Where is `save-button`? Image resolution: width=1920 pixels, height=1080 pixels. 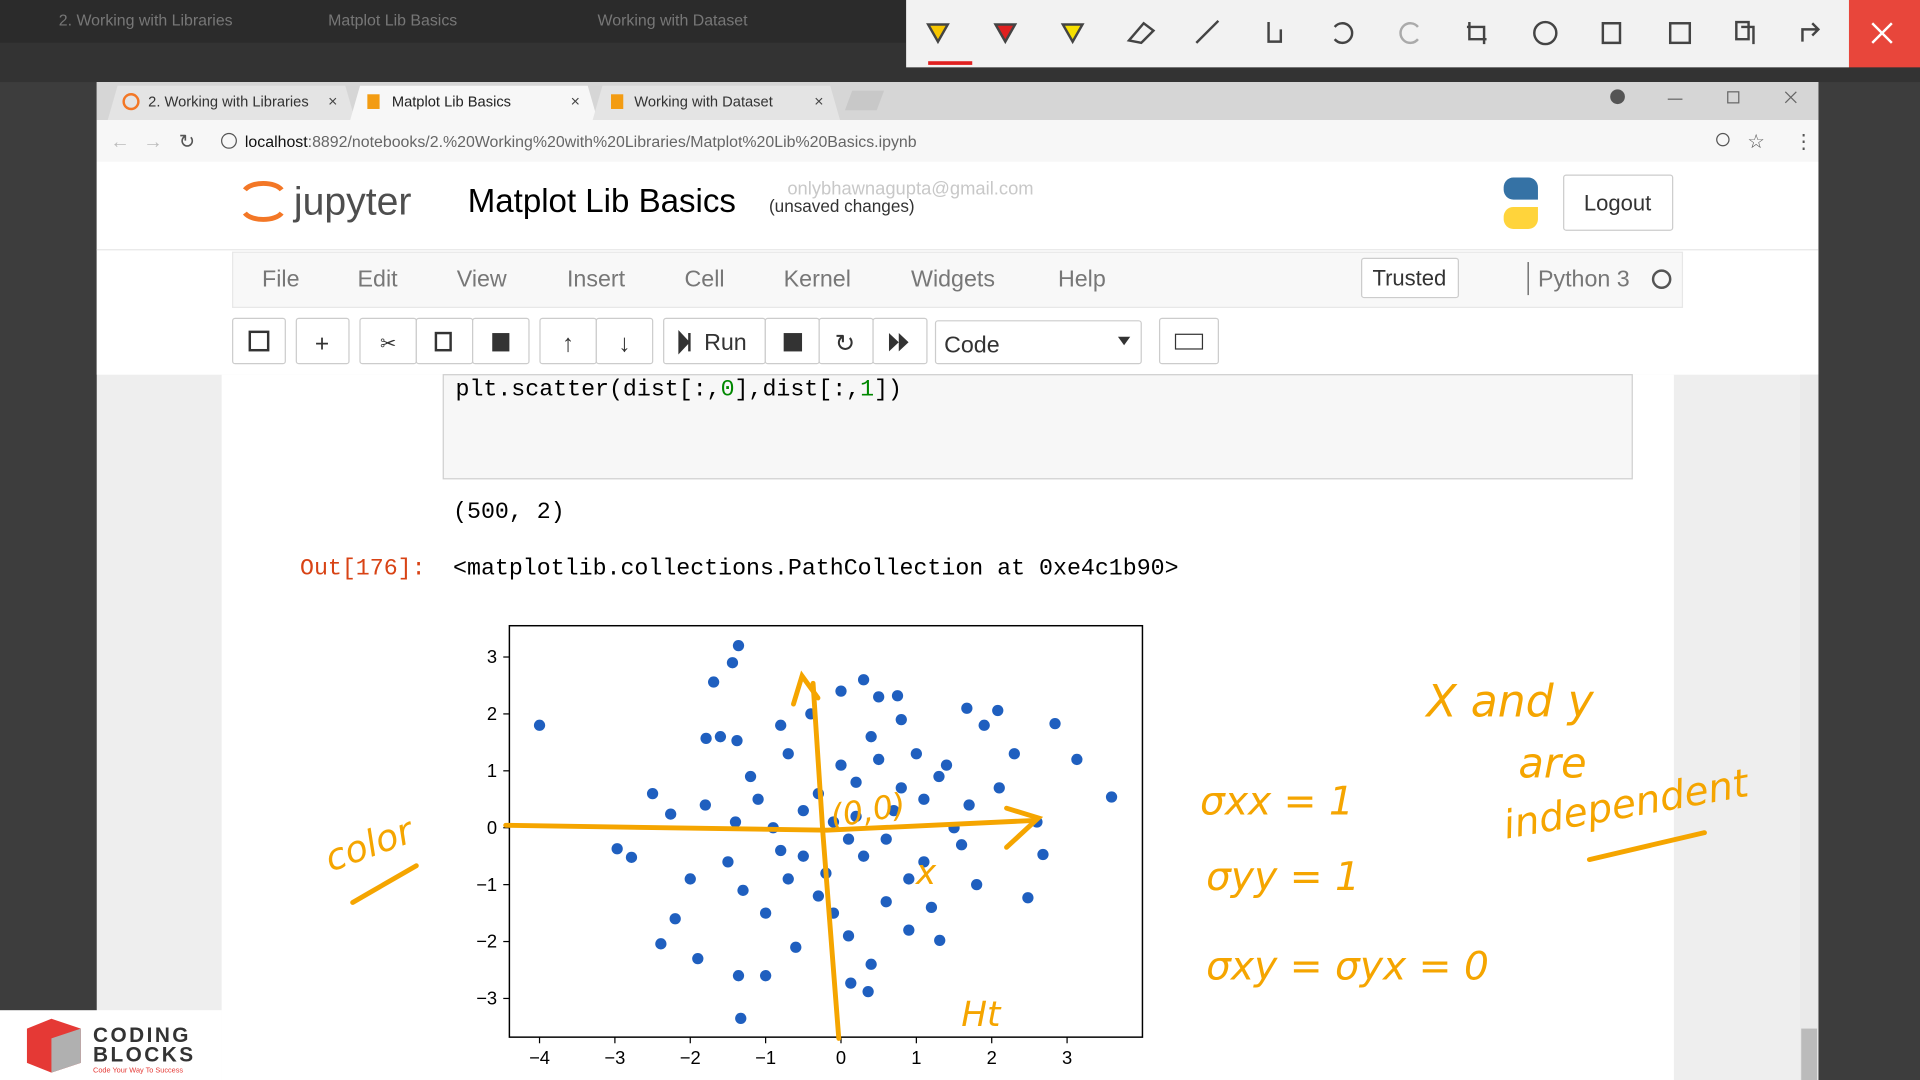
save-button is located at coordinates (259, 341).